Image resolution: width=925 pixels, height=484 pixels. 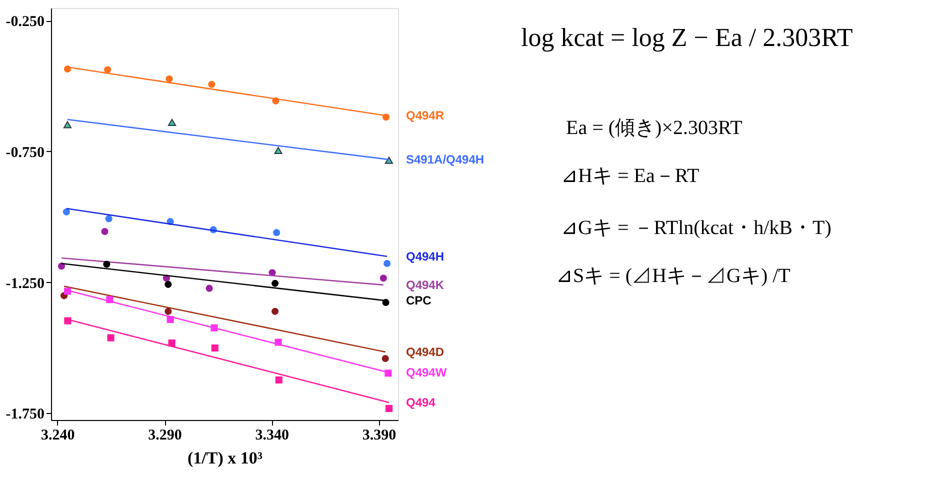 What do you see at coordinates (425, 115) in the screenshot?
I see `series-label: Q494R` at bounding box center [425, 115].